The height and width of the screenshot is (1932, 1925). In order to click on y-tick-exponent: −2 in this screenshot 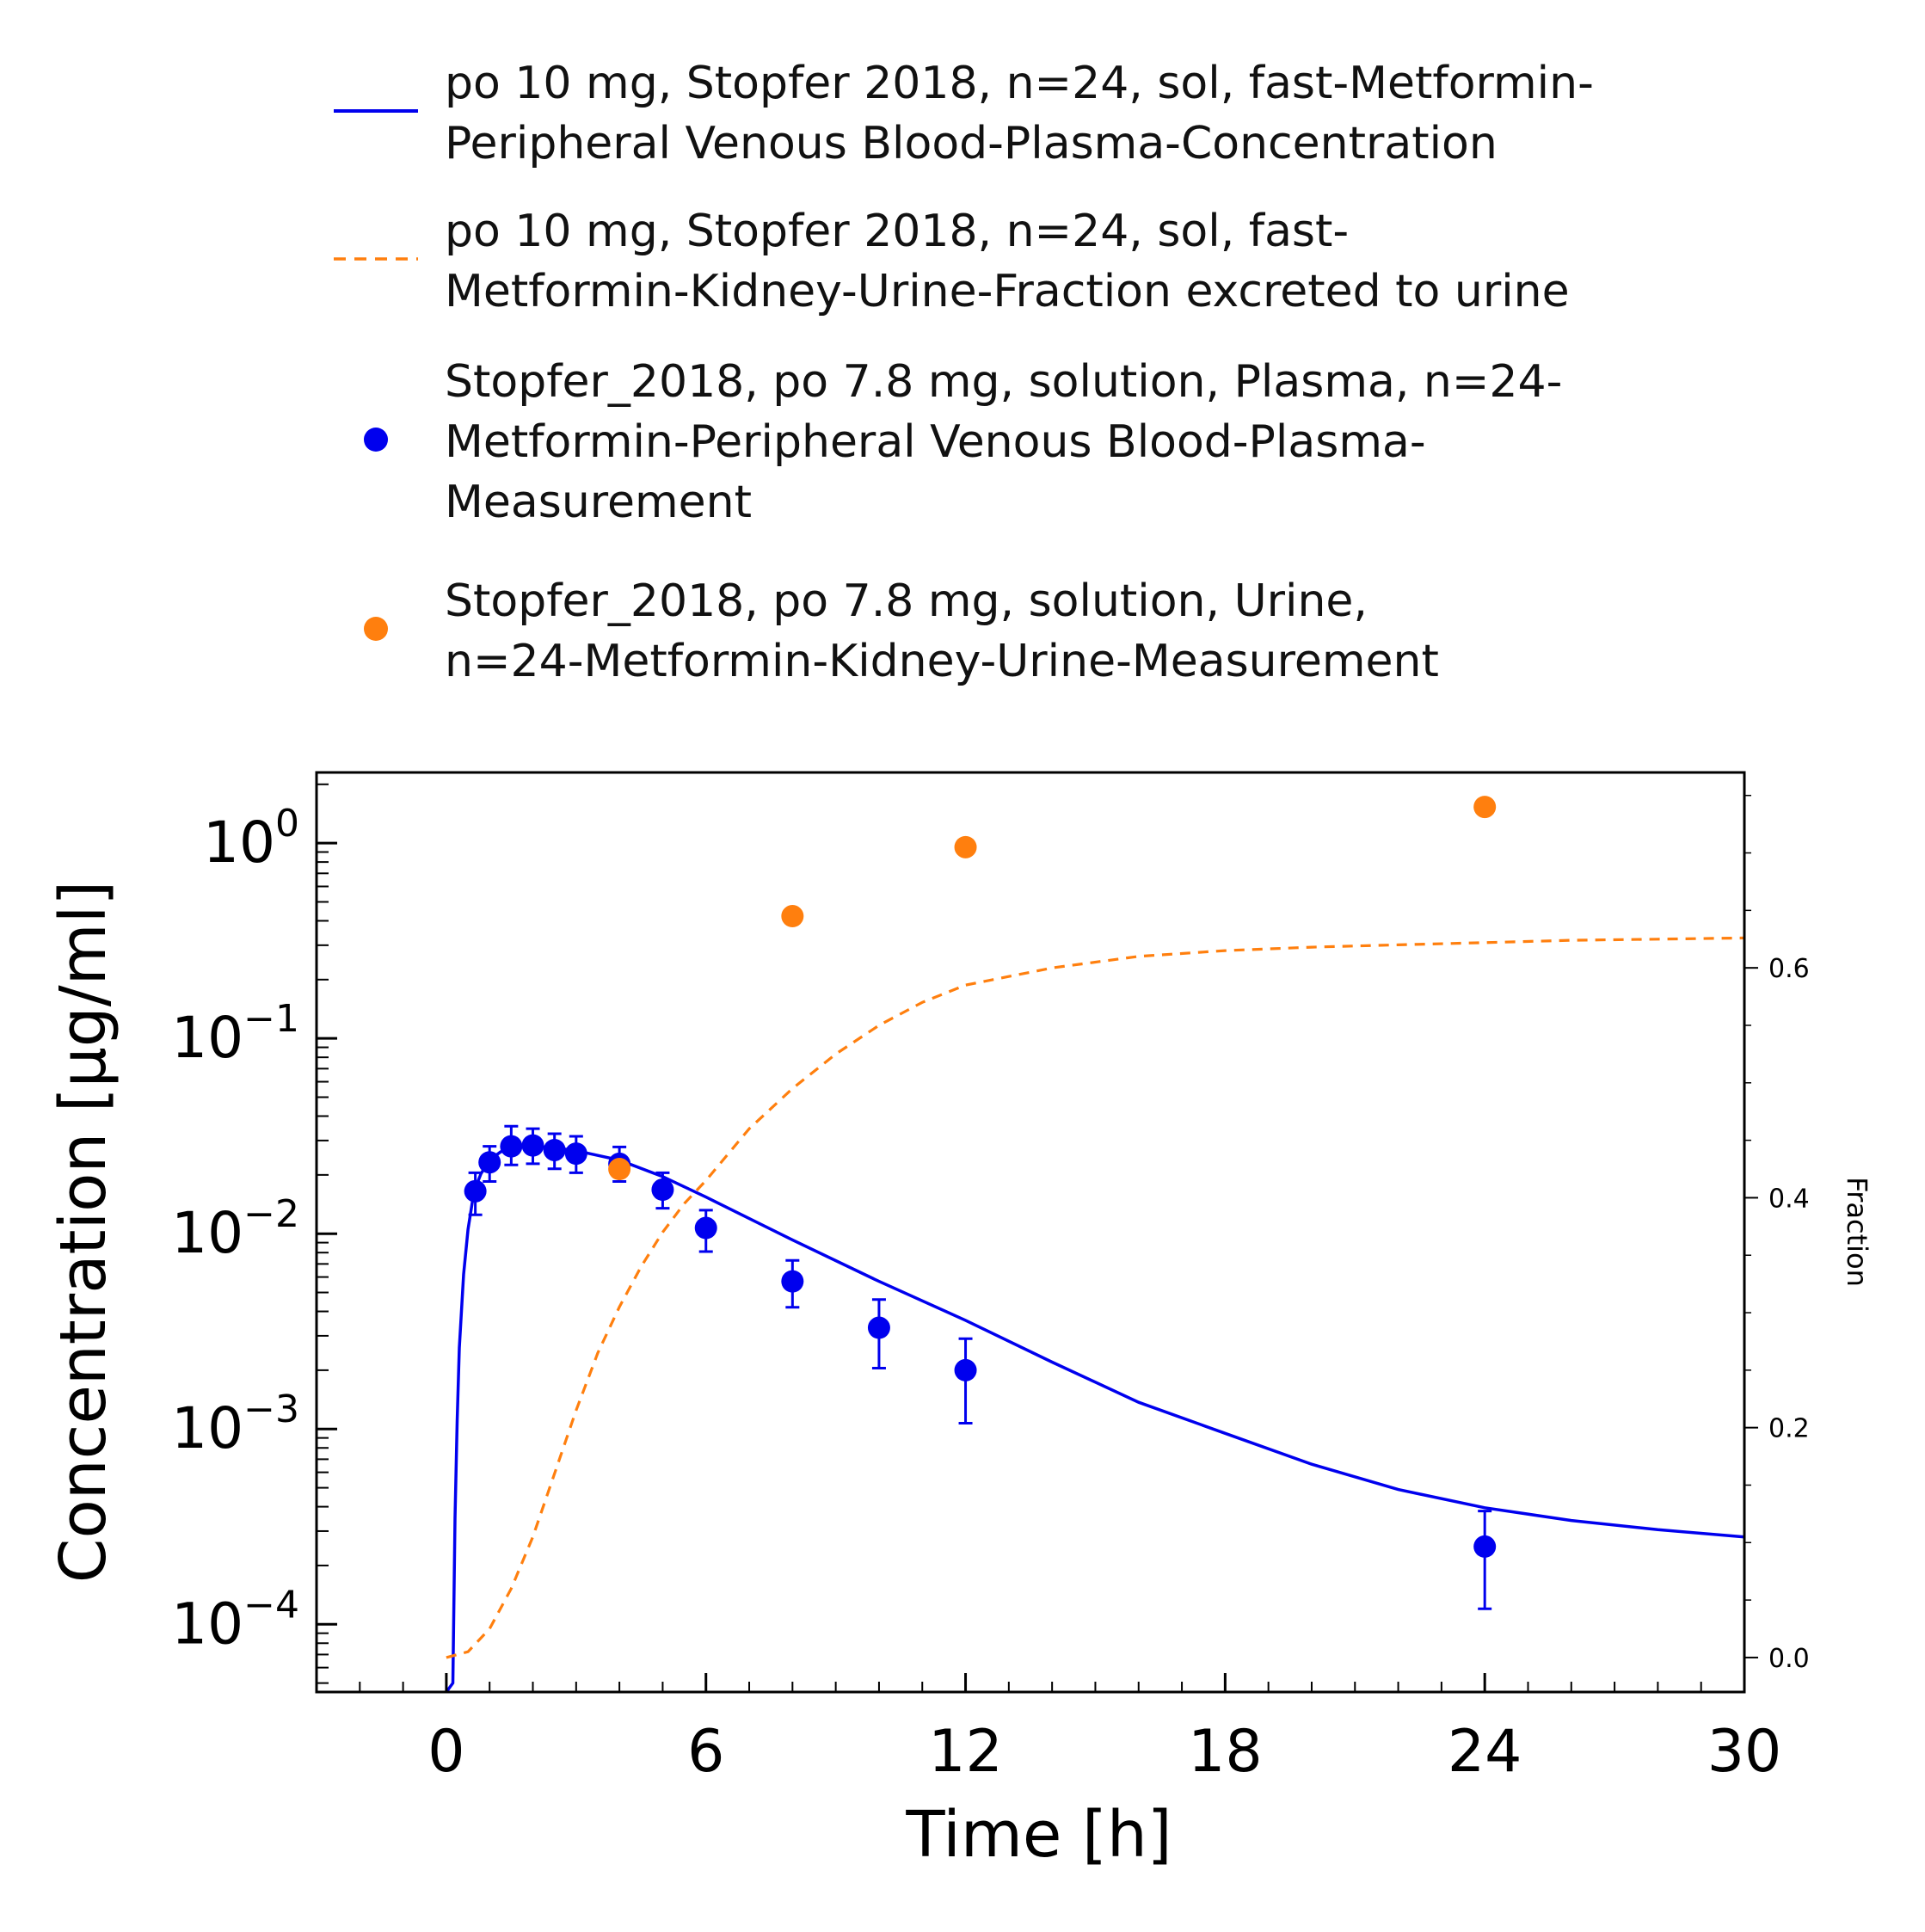, I will do `click(271, 1214)`.